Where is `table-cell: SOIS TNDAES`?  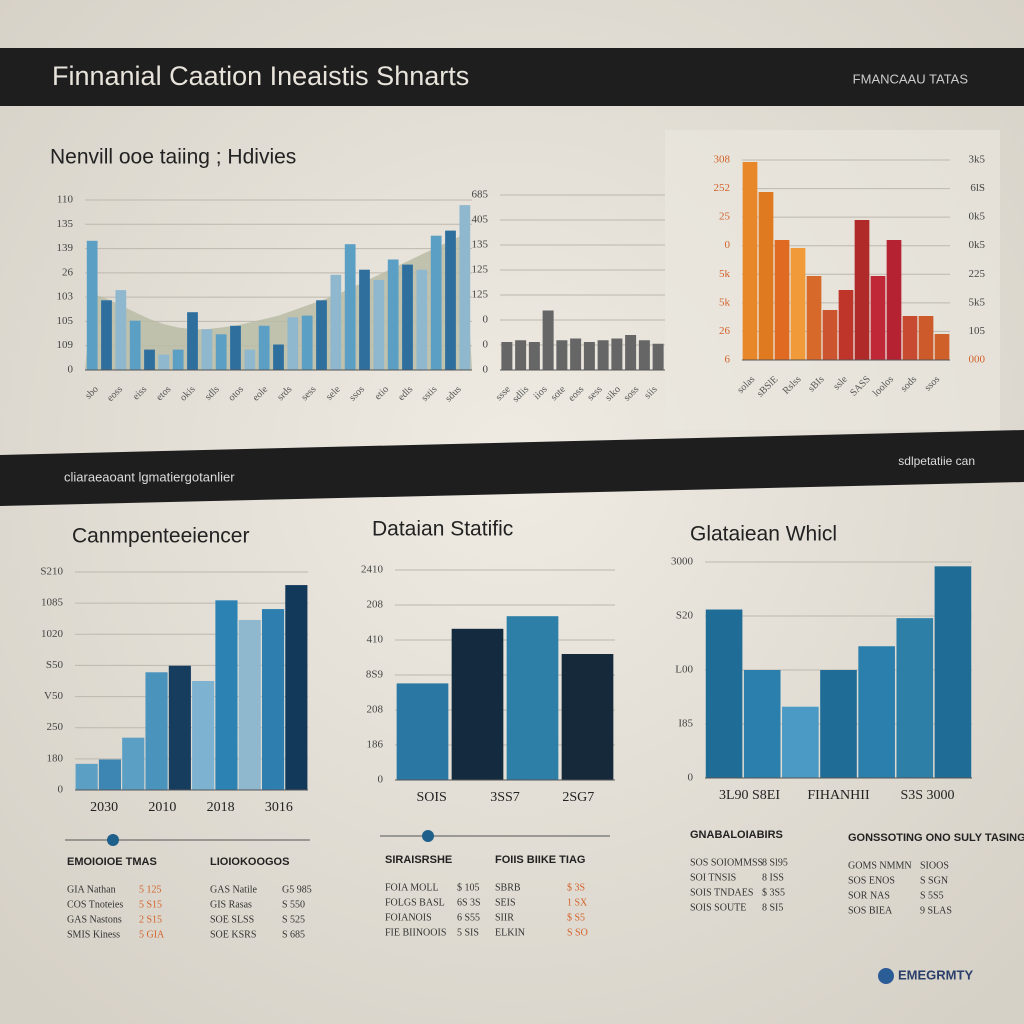
table-cell: SOIS TNDAES is located at coordinates (721, 892).